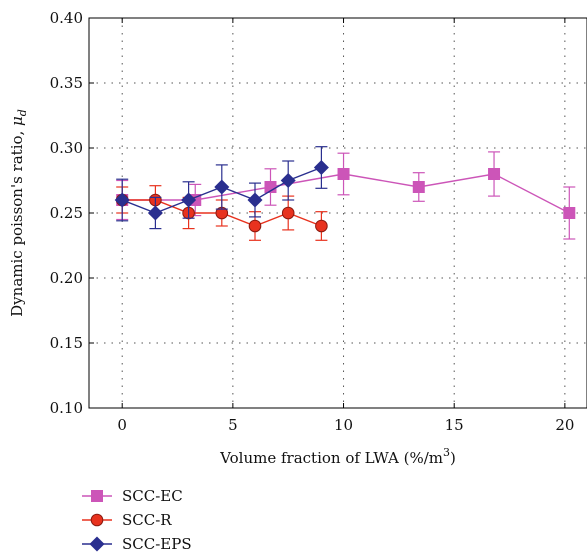  Describe the element at coordinates (564, 425) in the screenshot. I see `x-tick-label: 20` at that location.